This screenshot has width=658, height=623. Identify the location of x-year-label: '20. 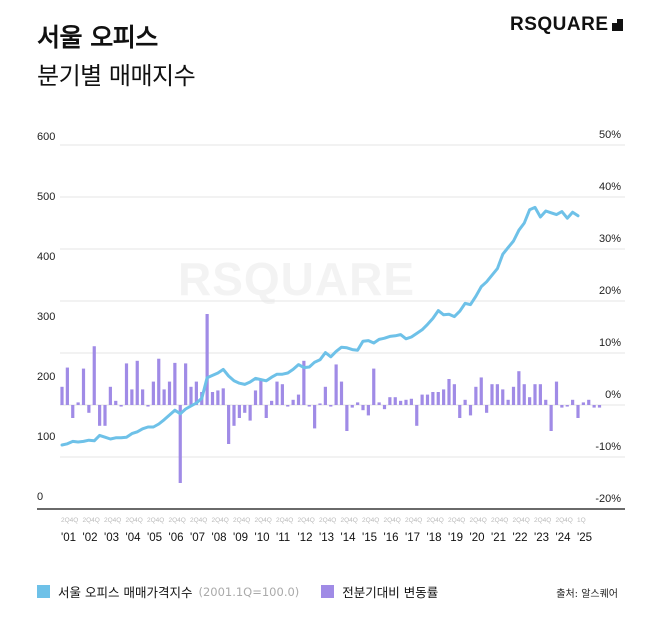
(477, 538).